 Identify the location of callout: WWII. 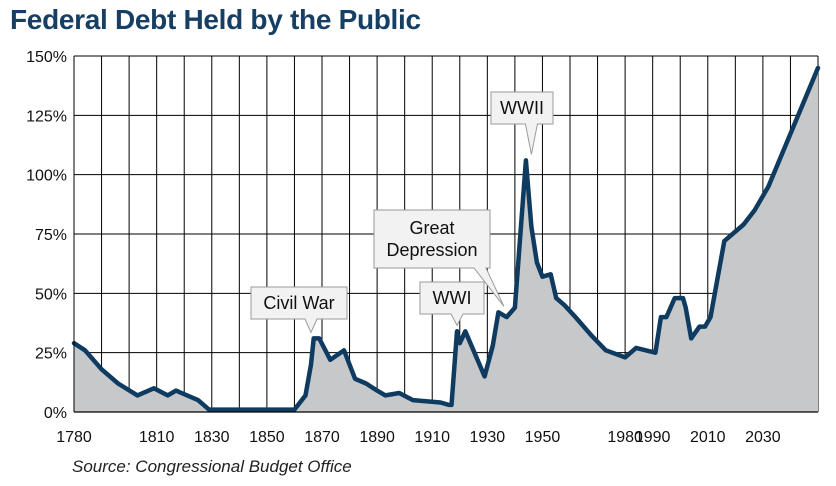
(522, 123).